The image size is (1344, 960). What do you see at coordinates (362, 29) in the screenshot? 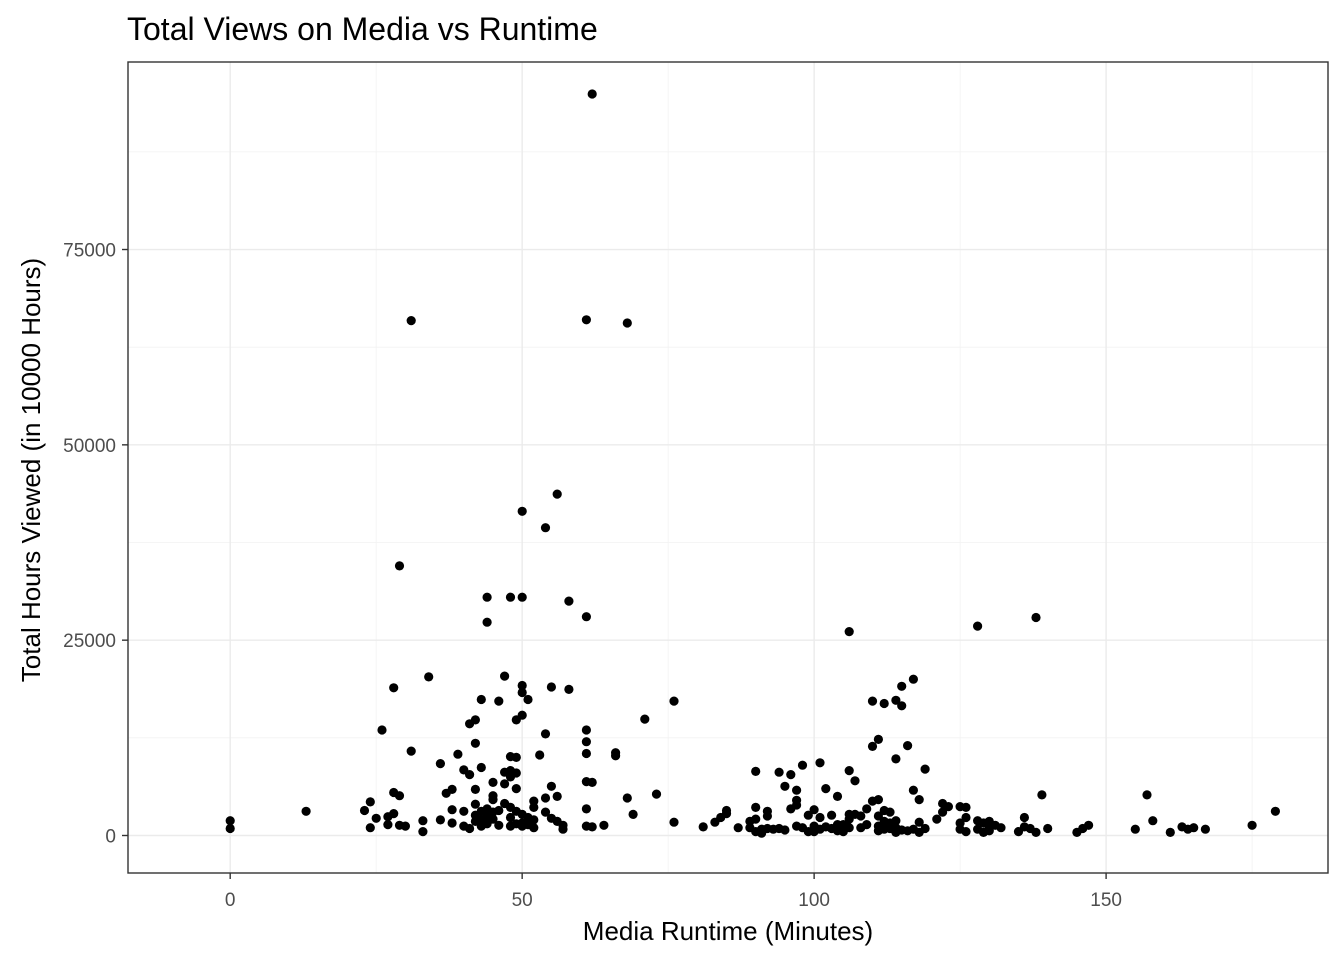
I see `chart-title: Total Views on Media vs Runtime` at bounding box center [362, 29].